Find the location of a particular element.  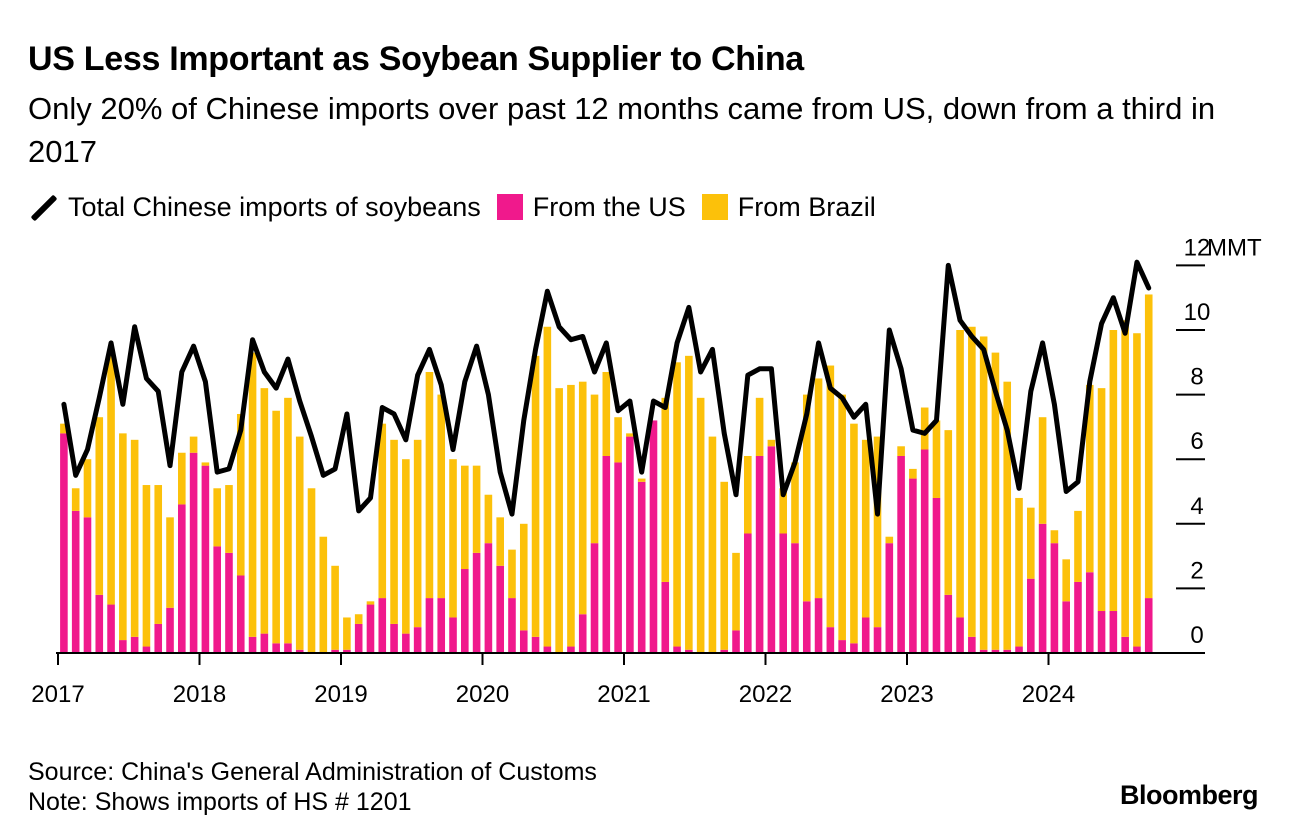

x-tick-label: 2024 is located at coordinates (1048, 694).